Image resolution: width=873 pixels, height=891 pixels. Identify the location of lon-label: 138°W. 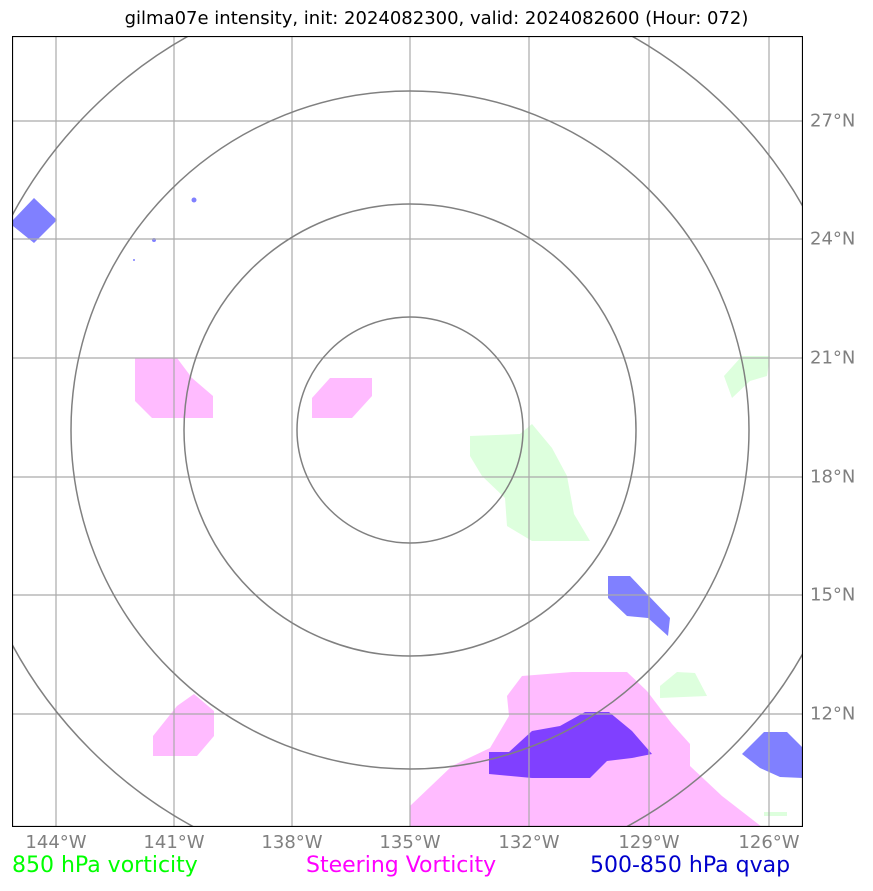
(292, 842).